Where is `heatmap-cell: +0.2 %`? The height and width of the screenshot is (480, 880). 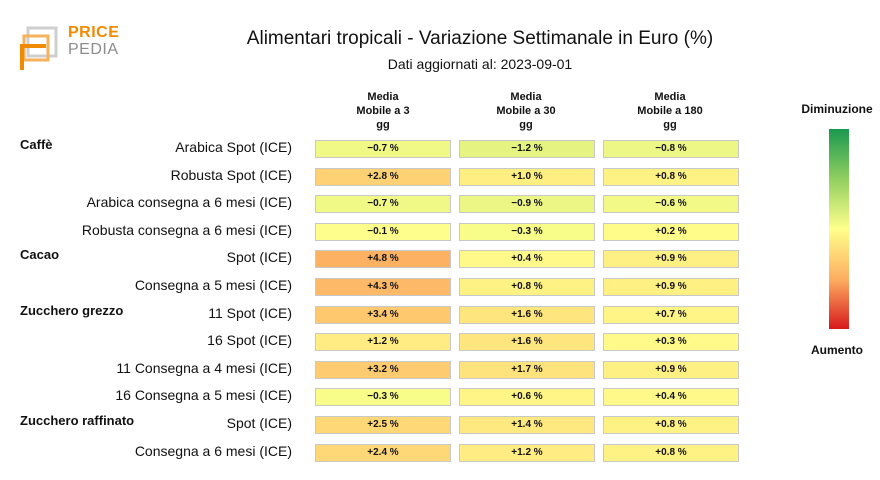
heatmap-cell: +0.2 % is located at coordinates (671, 231).